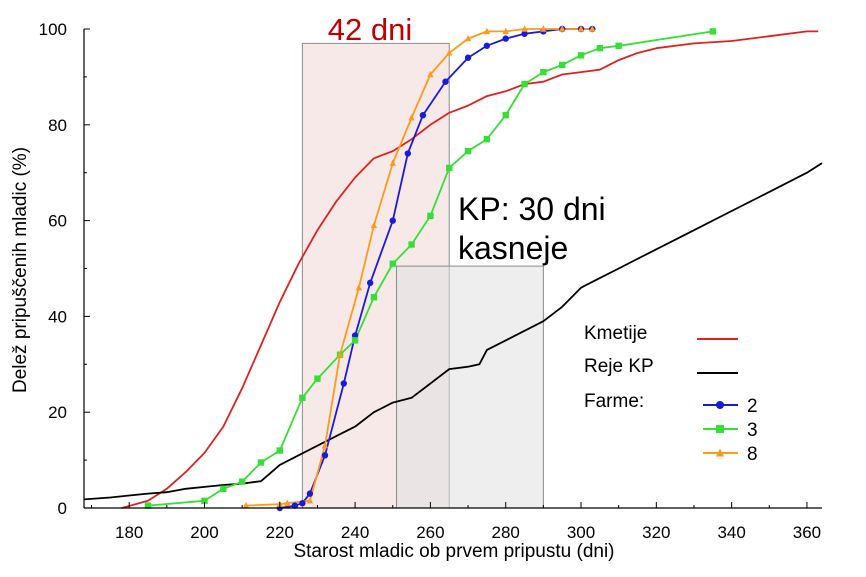 This screenshot has width=866, height=577. What do you see at coordinates (581, 532) in the screenshot?
I see `x-tick-label-300: 300` at bounding box center [581, 532].